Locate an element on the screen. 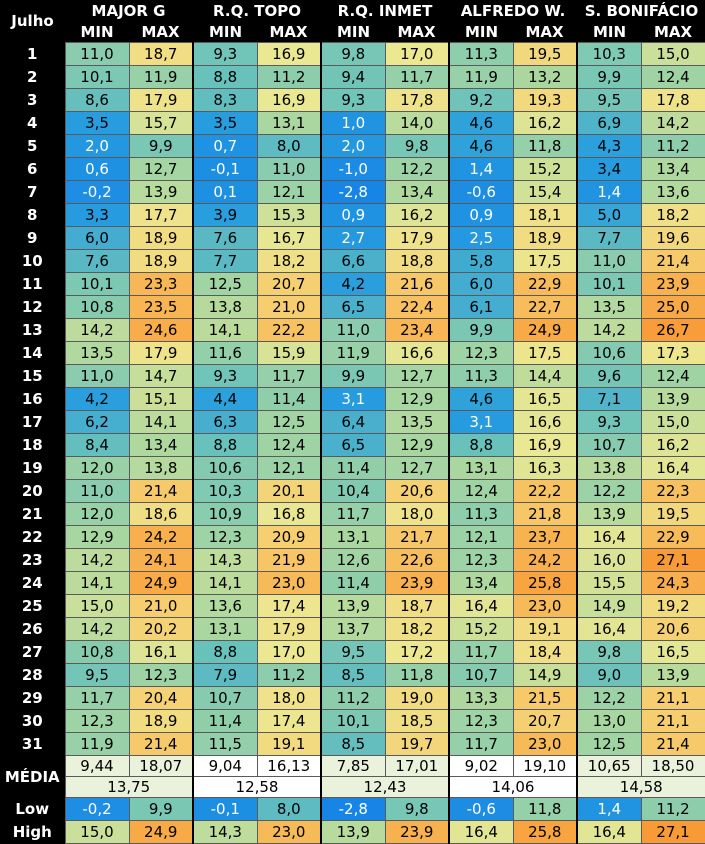  min-cell: 6,2 is located at coordinates (97, 422).